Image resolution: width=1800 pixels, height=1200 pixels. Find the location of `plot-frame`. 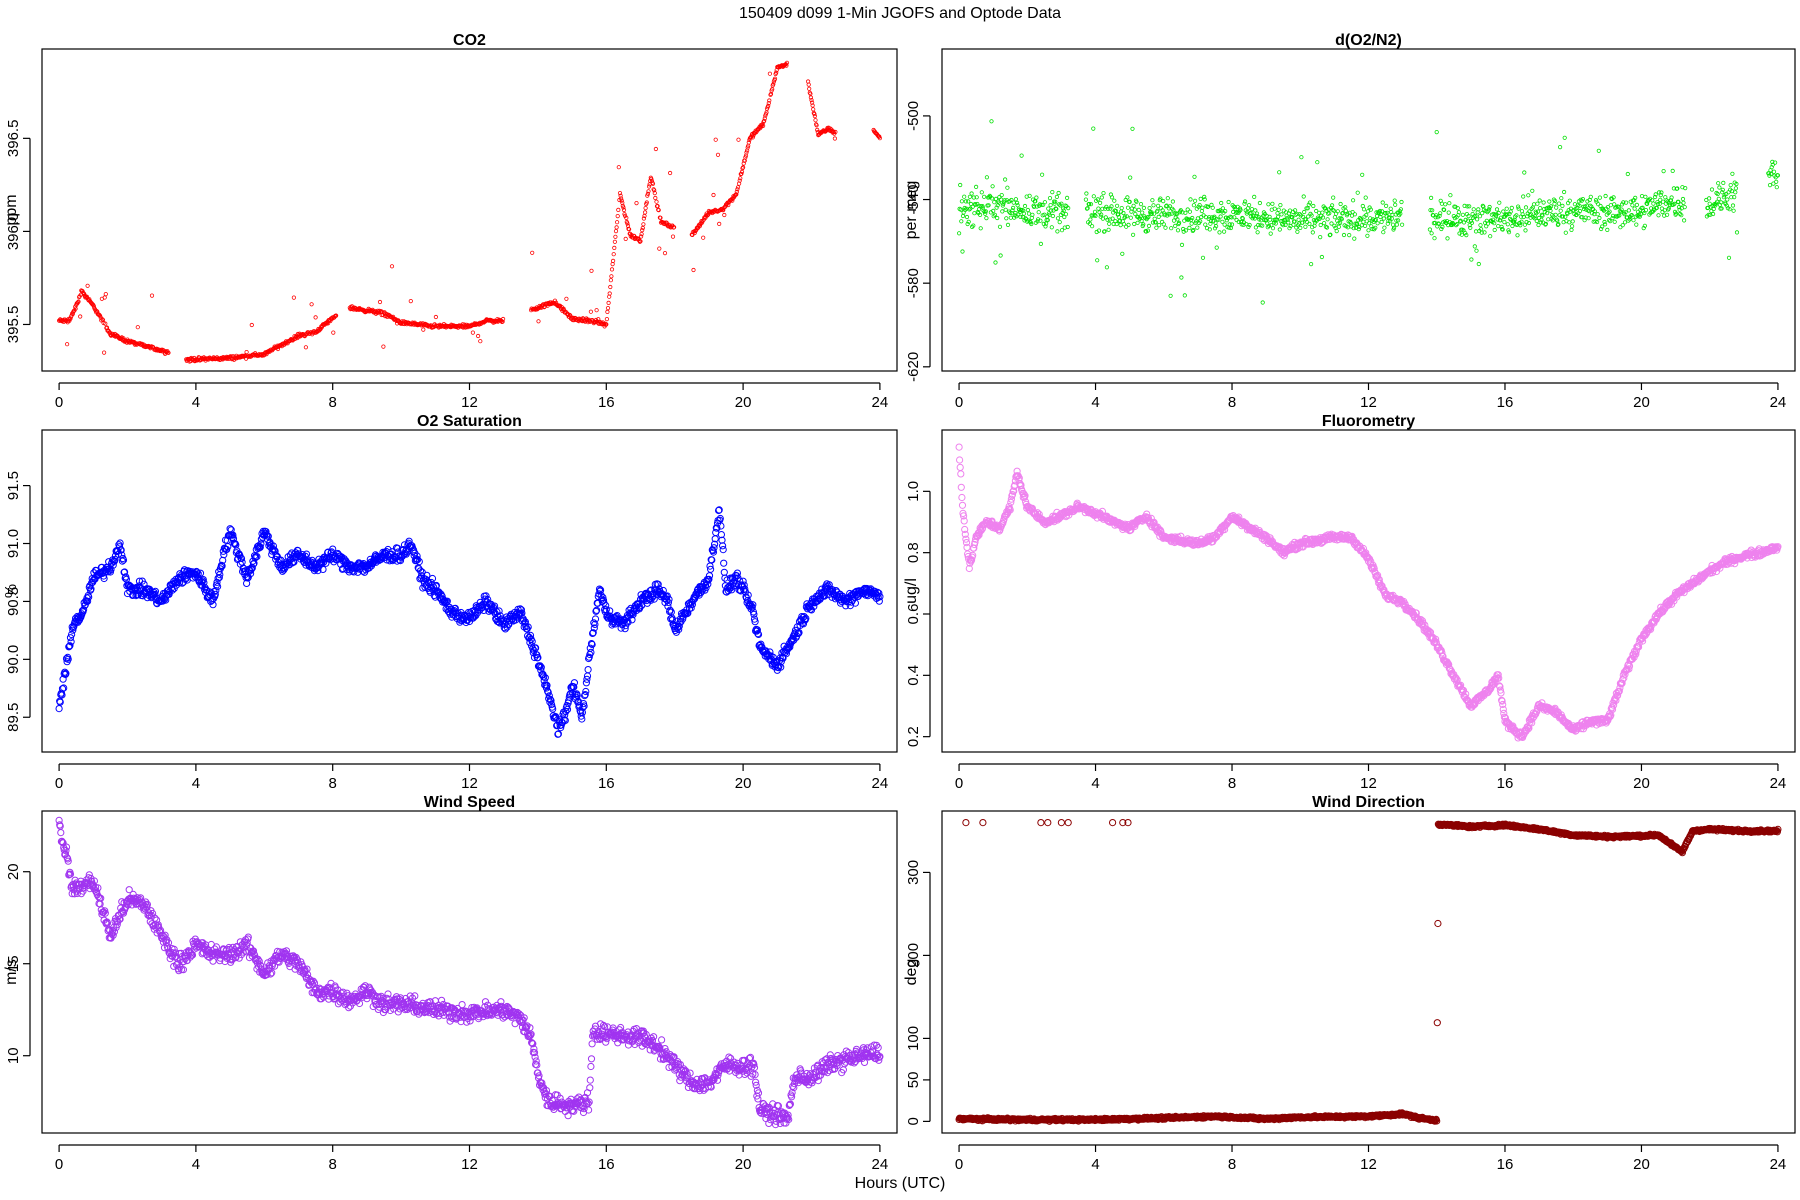

plot-frame is located at coordinates (469, 591).